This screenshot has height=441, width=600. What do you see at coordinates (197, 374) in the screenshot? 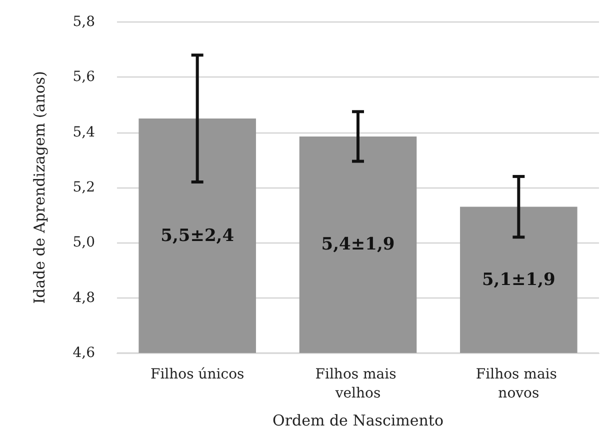
I see `x-tick-label: Filhos únicos` at bounding box center [197, 374].